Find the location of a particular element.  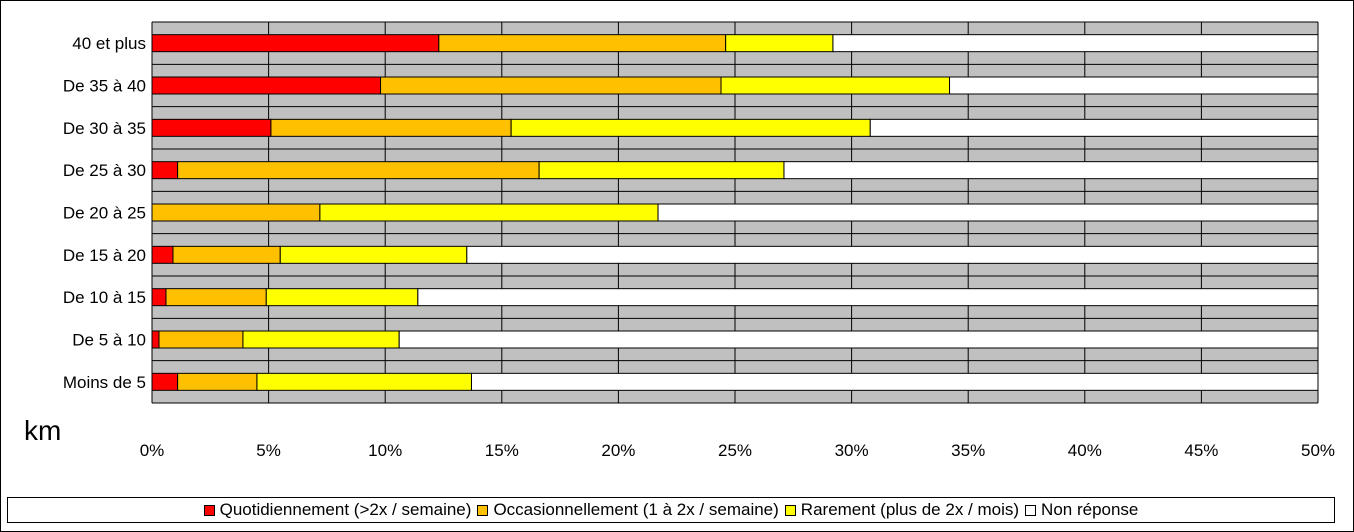

unit-label: km is located at coordinates (43, 430).